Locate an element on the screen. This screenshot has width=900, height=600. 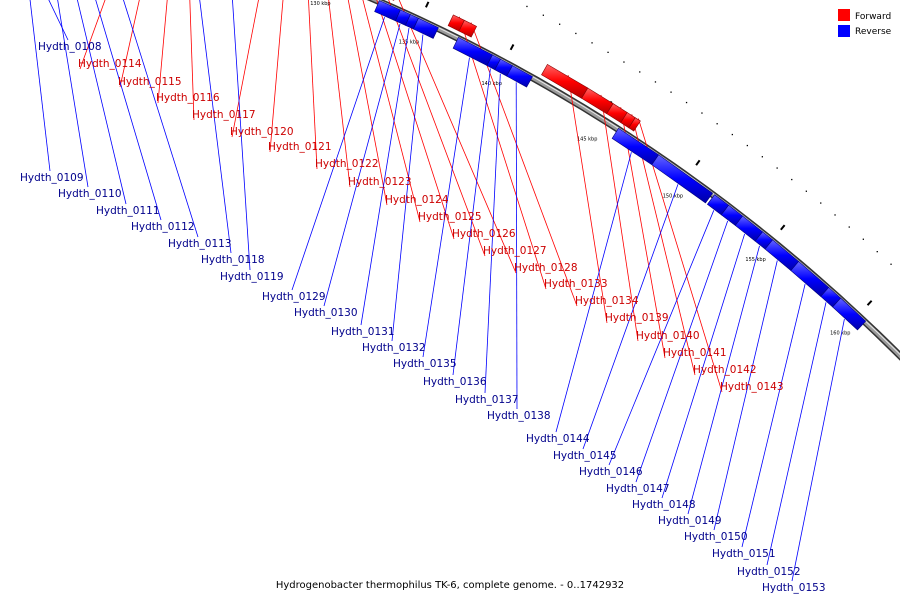
gene-label: Hydth_0133 is located at coordinates (576, 284).